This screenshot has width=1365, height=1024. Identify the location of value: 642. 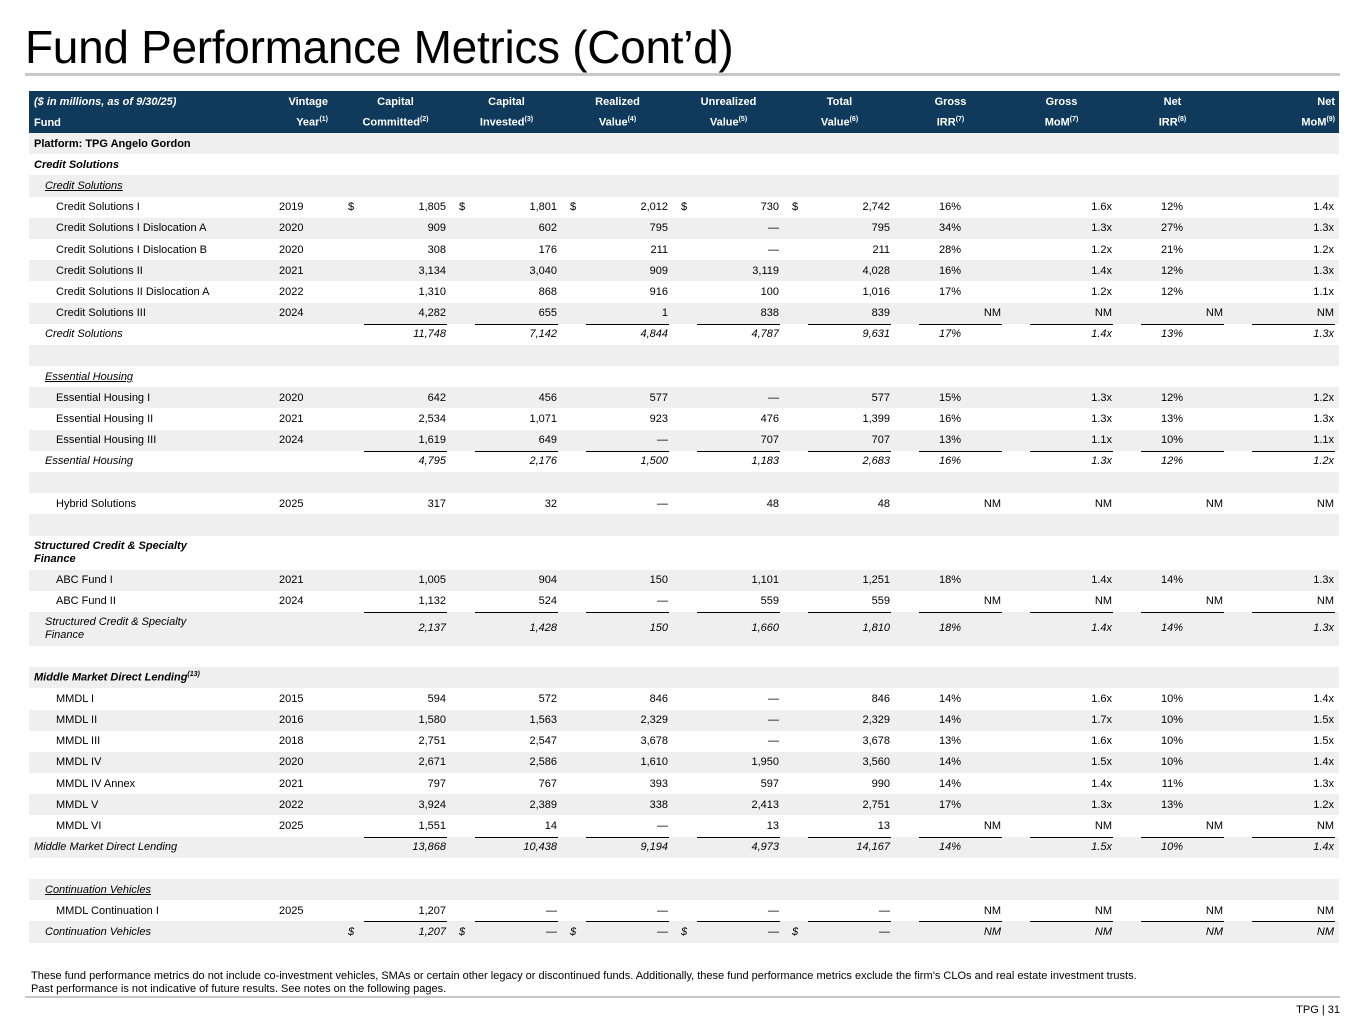
(436, 397).